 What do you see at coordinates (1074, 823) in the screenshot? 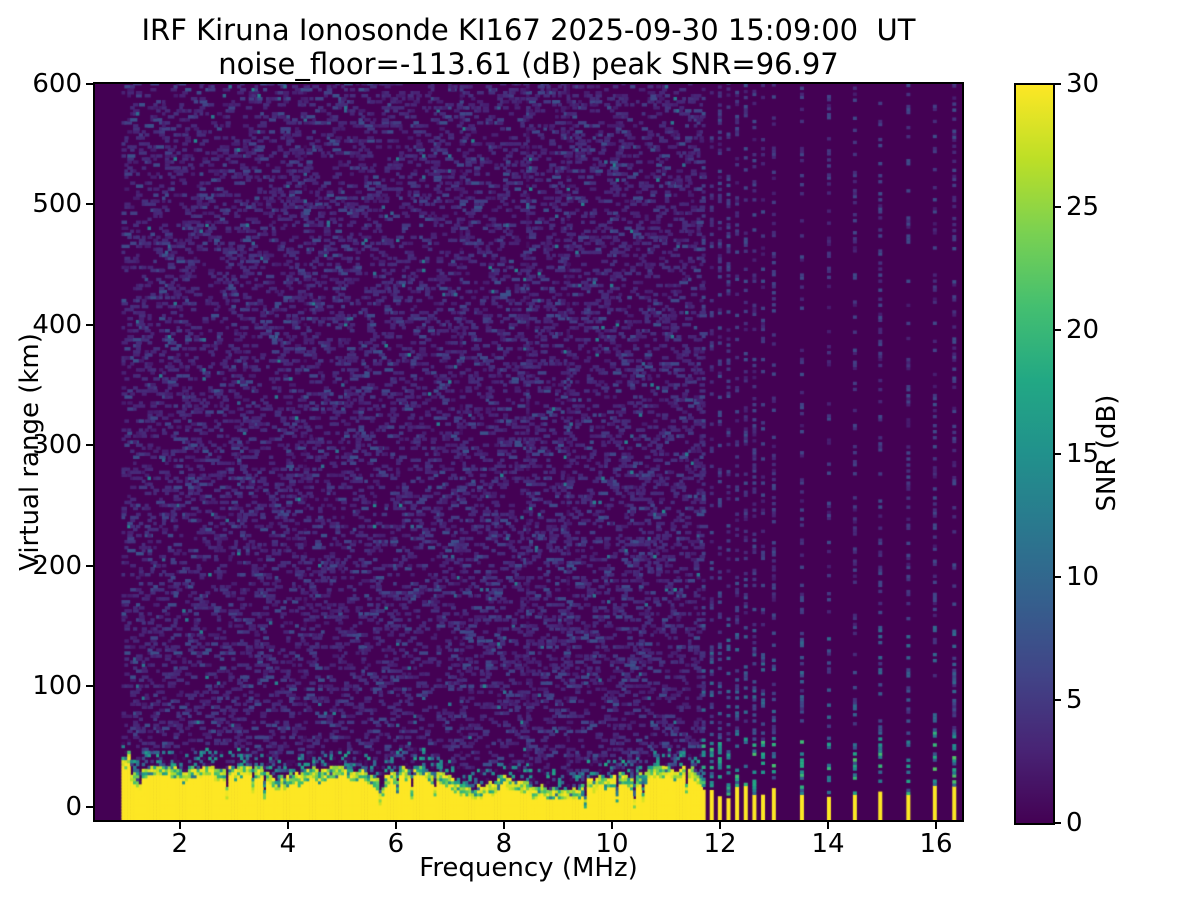
I see `colorbar-tick-label: 0` at bounding box center [1074, 823].